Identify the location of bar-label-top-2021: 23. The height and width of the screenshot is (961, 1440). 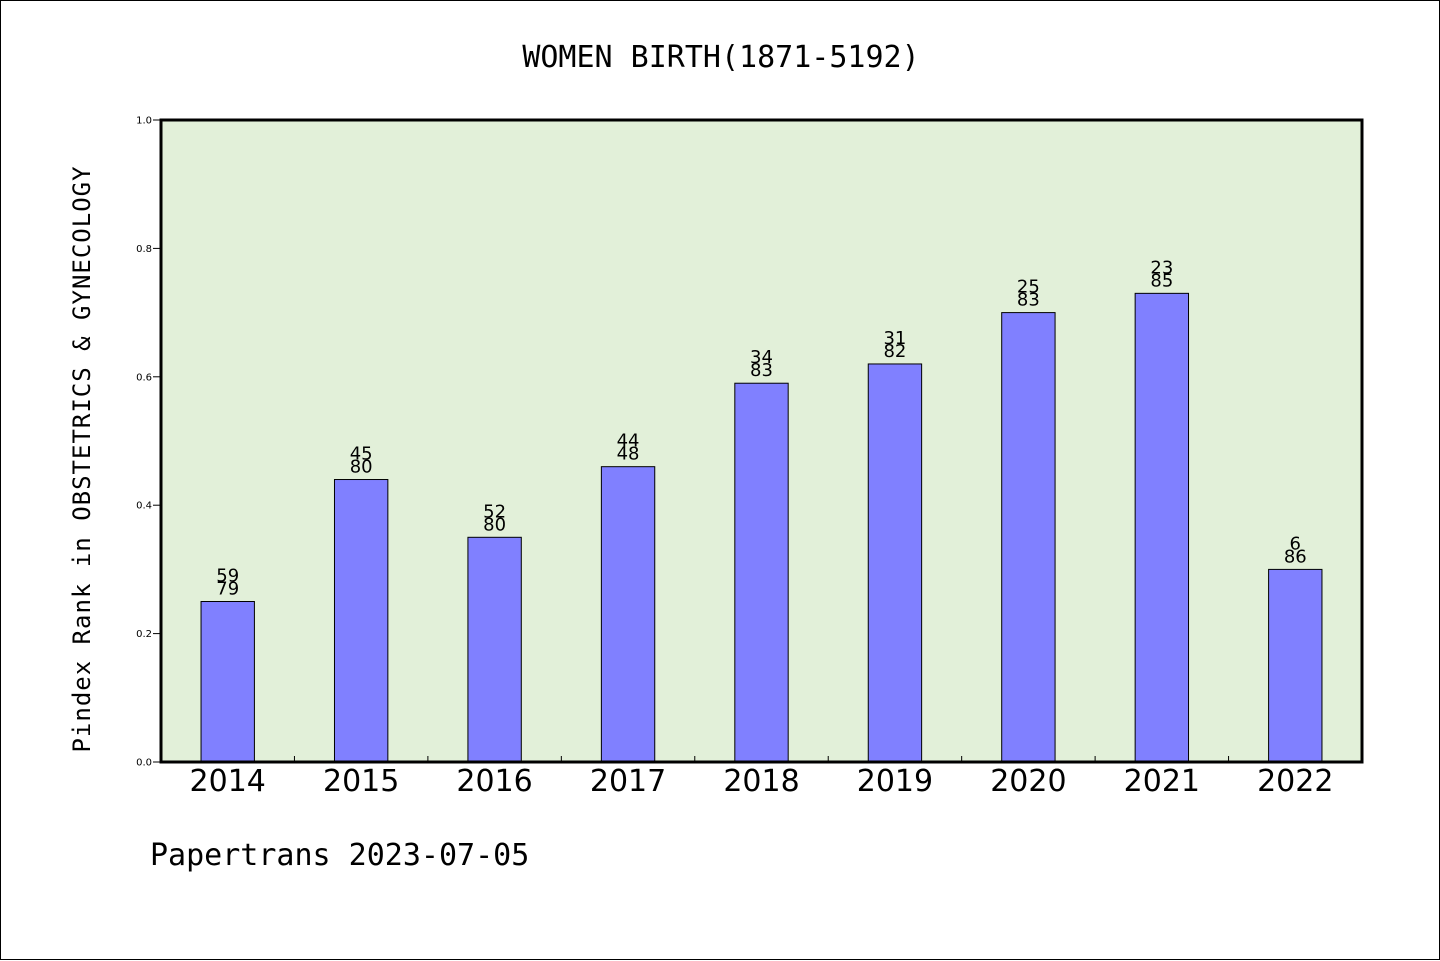
(1161, 267).